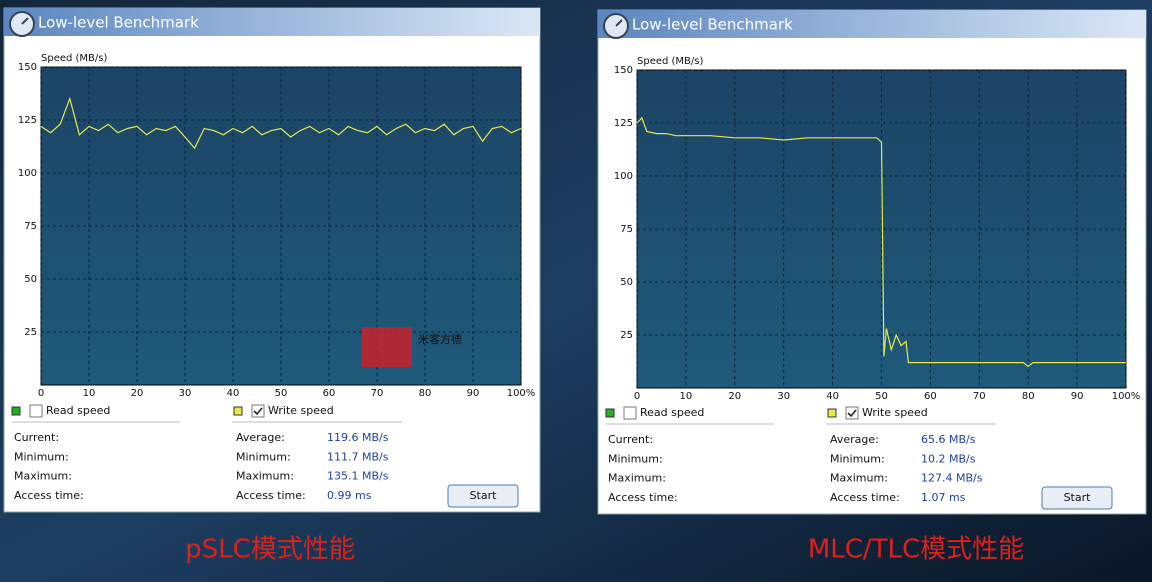 The image size is (1152, 582). Describe the element at coordinates (948, 439) in the screenshot. I see `stat-value: 65.6 MB/s` at that location.